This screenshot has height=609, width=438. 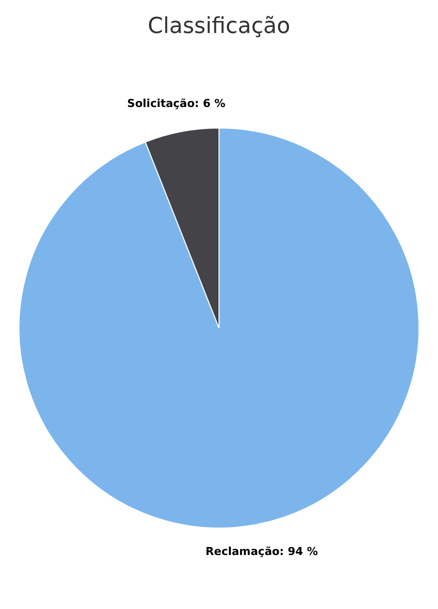 What do you see at coordinates (219, 26) in the screenshot?
I see `chart-title: Classificação` at bounding box center [219, 26].